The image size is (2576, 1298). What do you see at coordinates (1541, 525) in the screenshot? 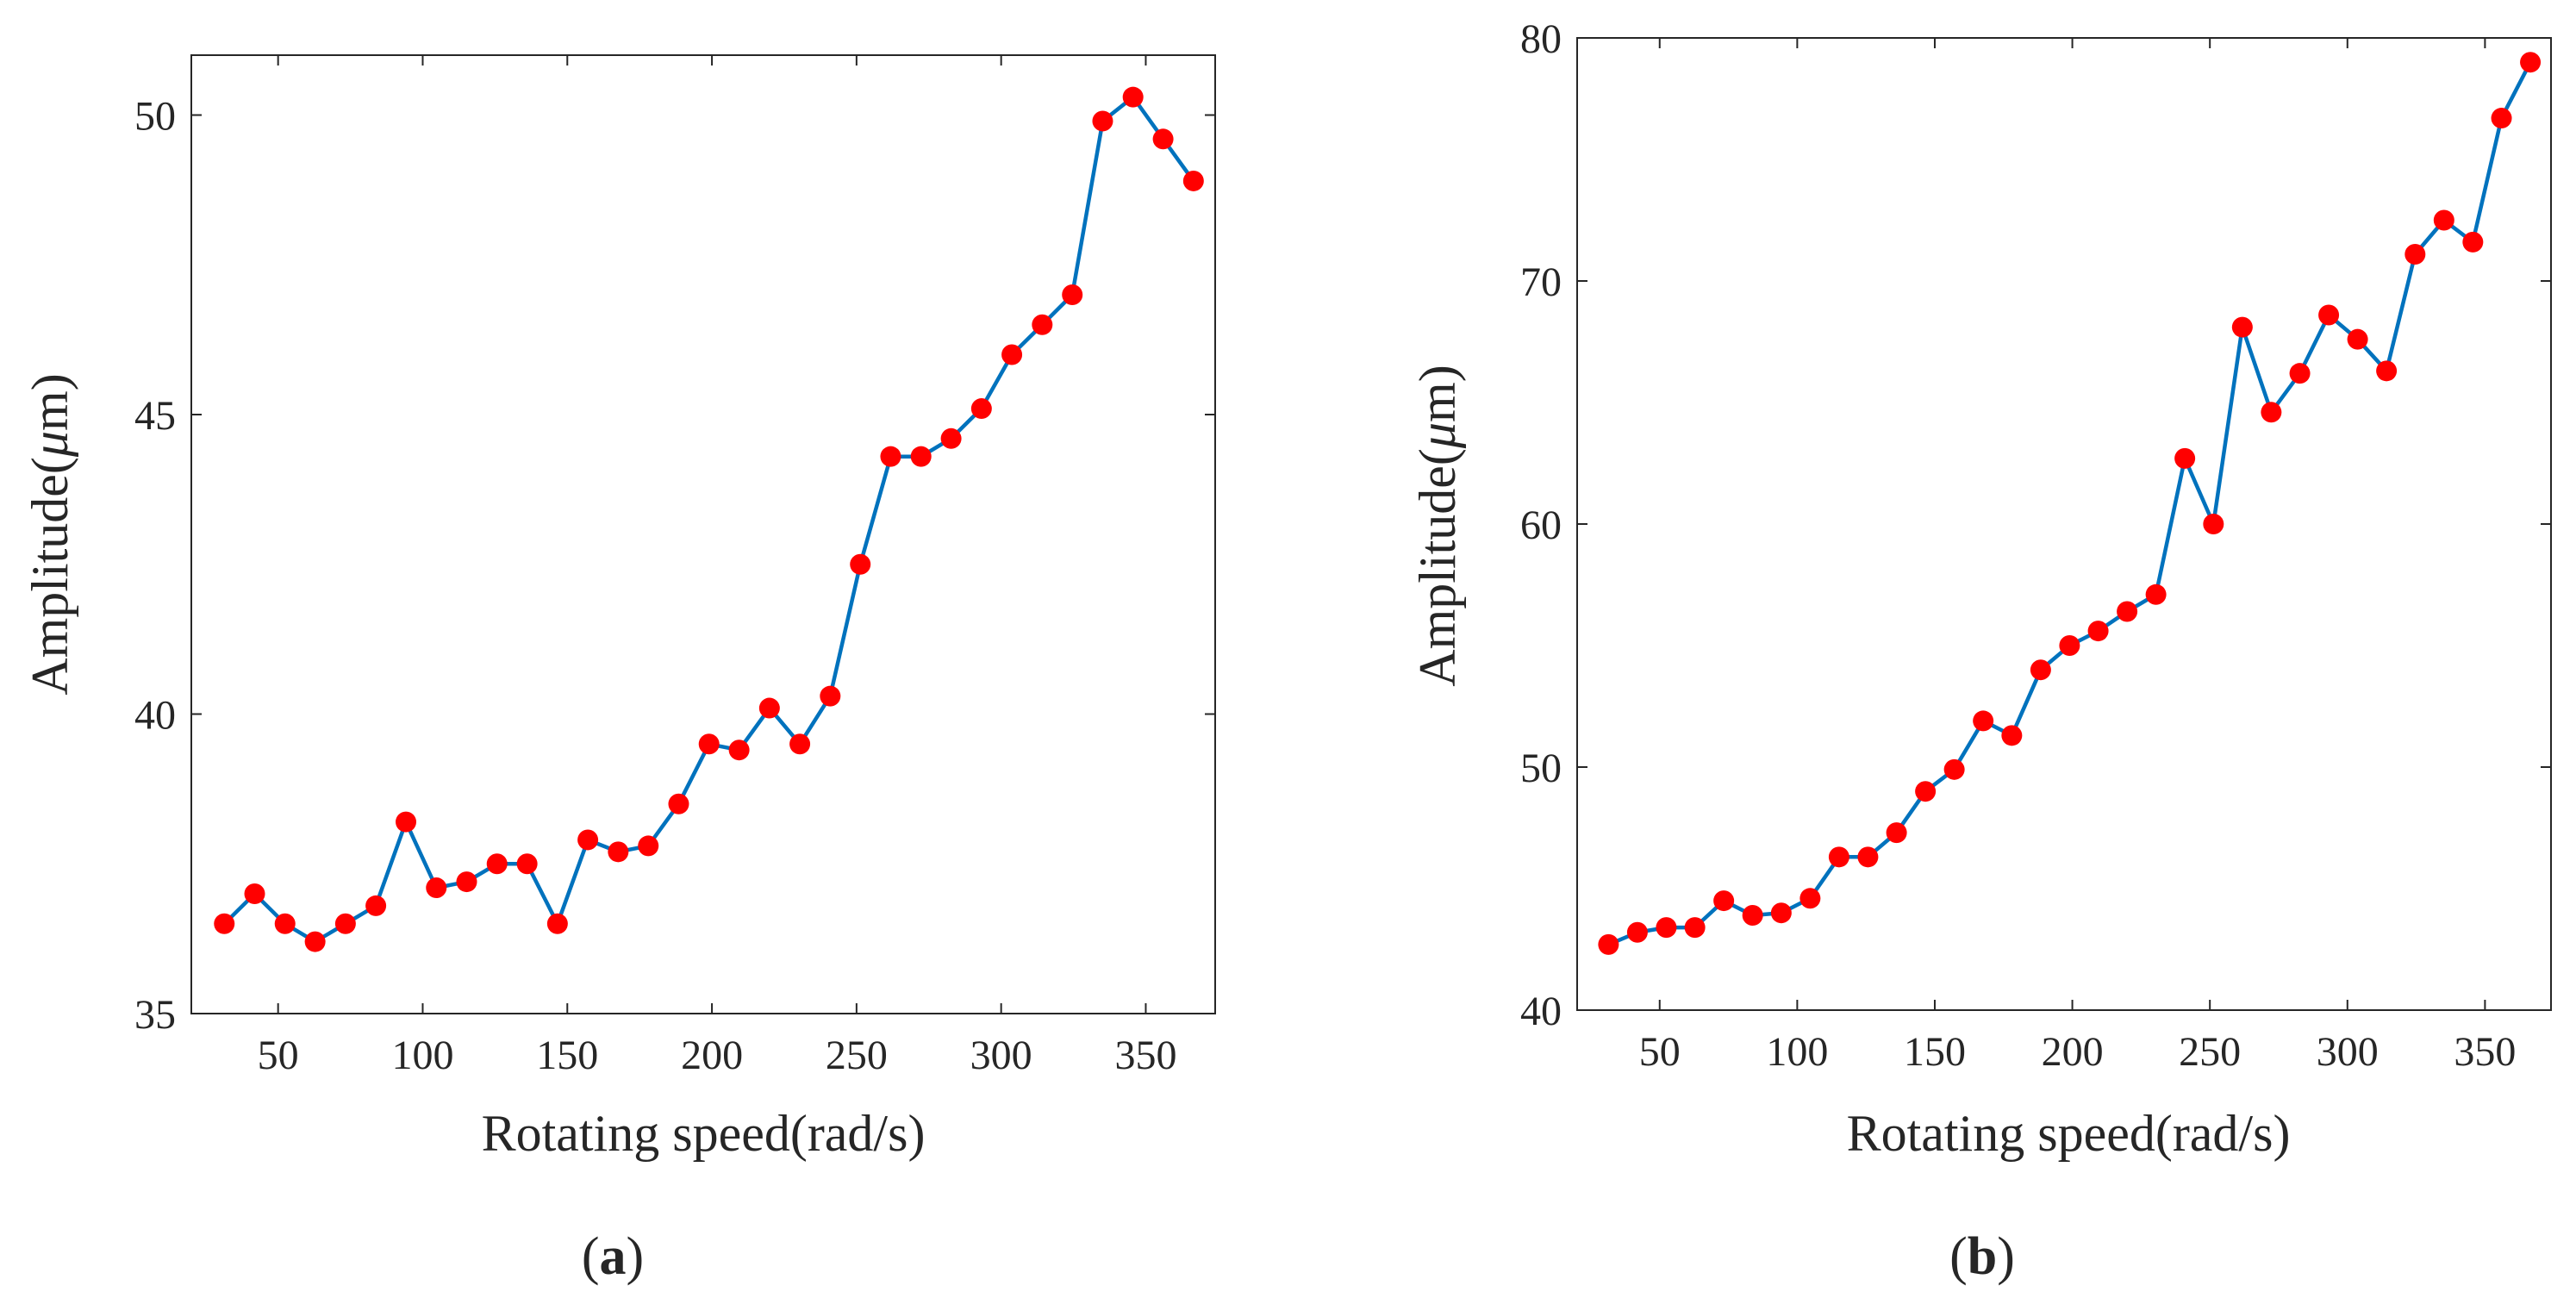
I see `y-tick-label: 60` at bounding box center [1541, 525].